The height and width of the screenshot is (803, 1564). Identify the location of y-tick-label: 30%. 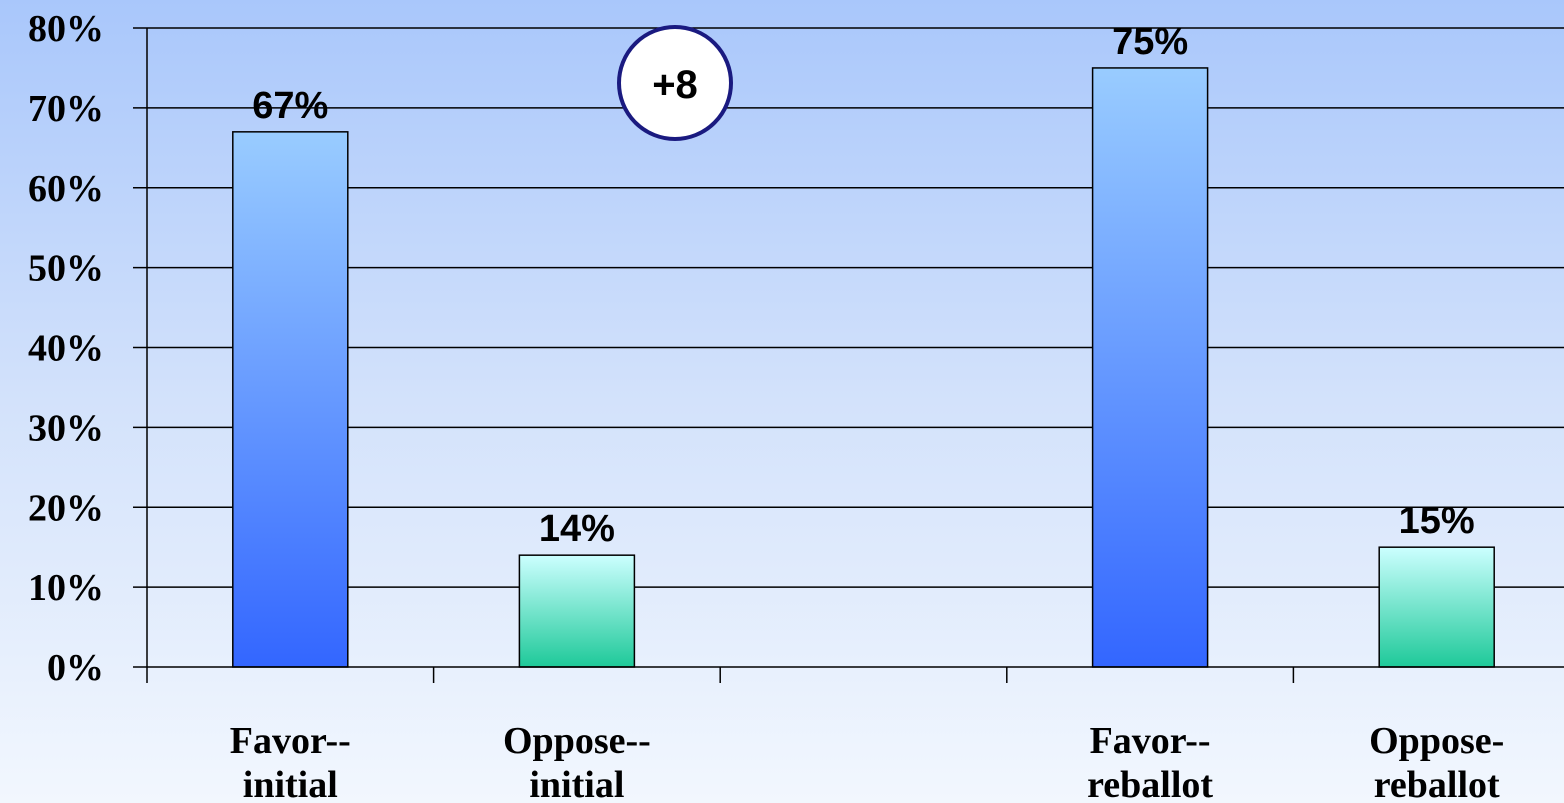
(66, 428).